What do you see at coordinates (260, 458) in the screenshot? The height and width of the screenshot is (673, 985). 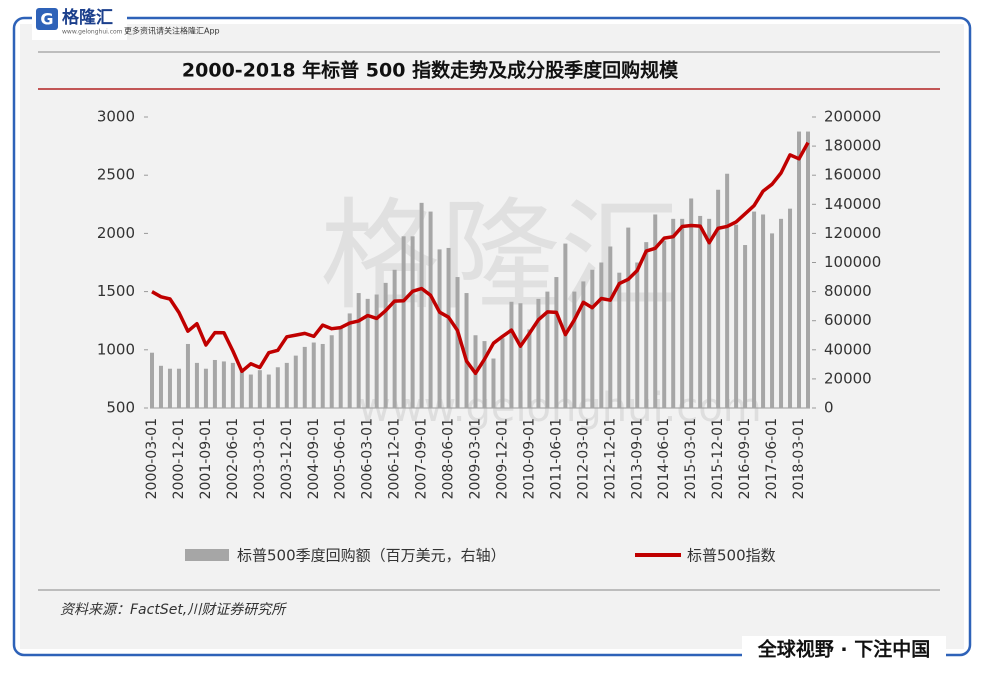 I see `x-tick-label: 2003-03-01` at bounding box center [260, 458].